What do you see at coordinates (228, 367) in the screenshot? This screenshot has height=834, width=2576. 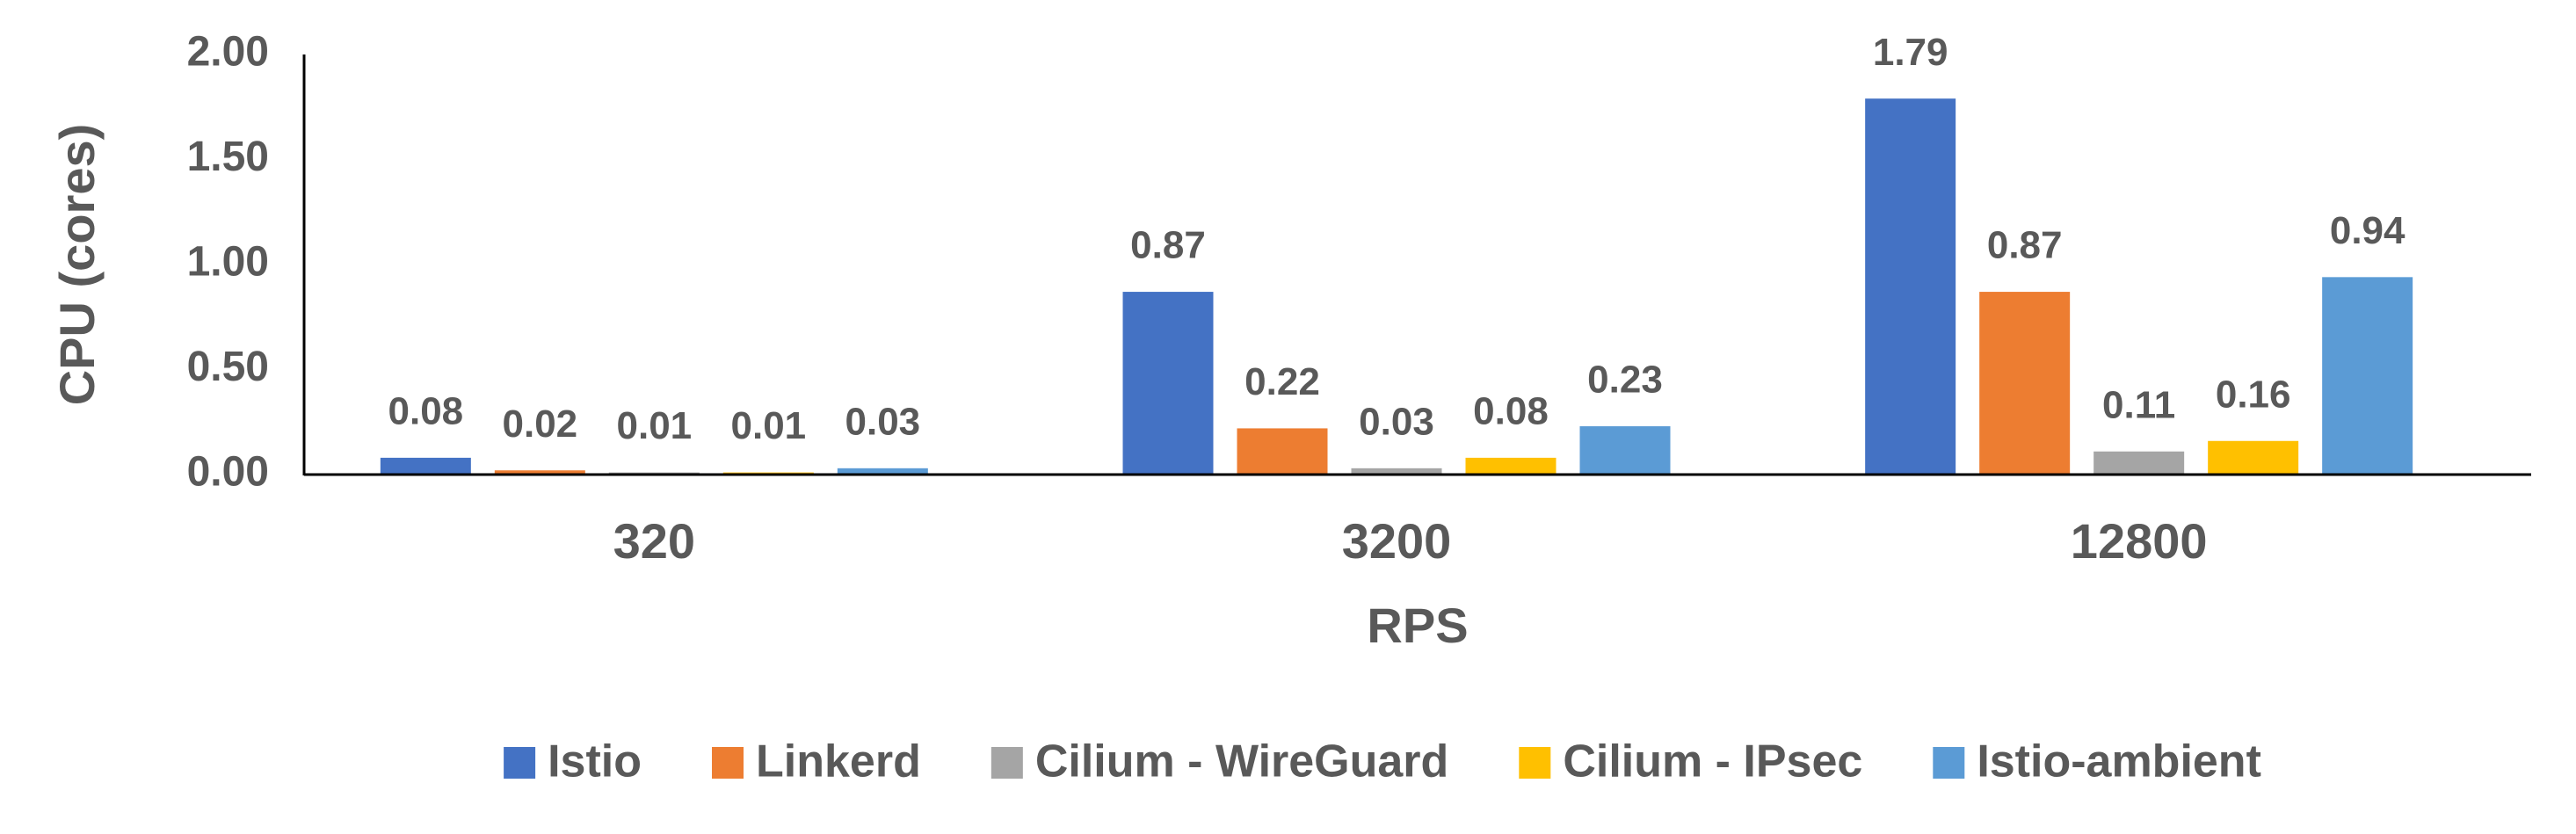 I see `y-tick-label: 0.50` at bounding box center [228, 367].